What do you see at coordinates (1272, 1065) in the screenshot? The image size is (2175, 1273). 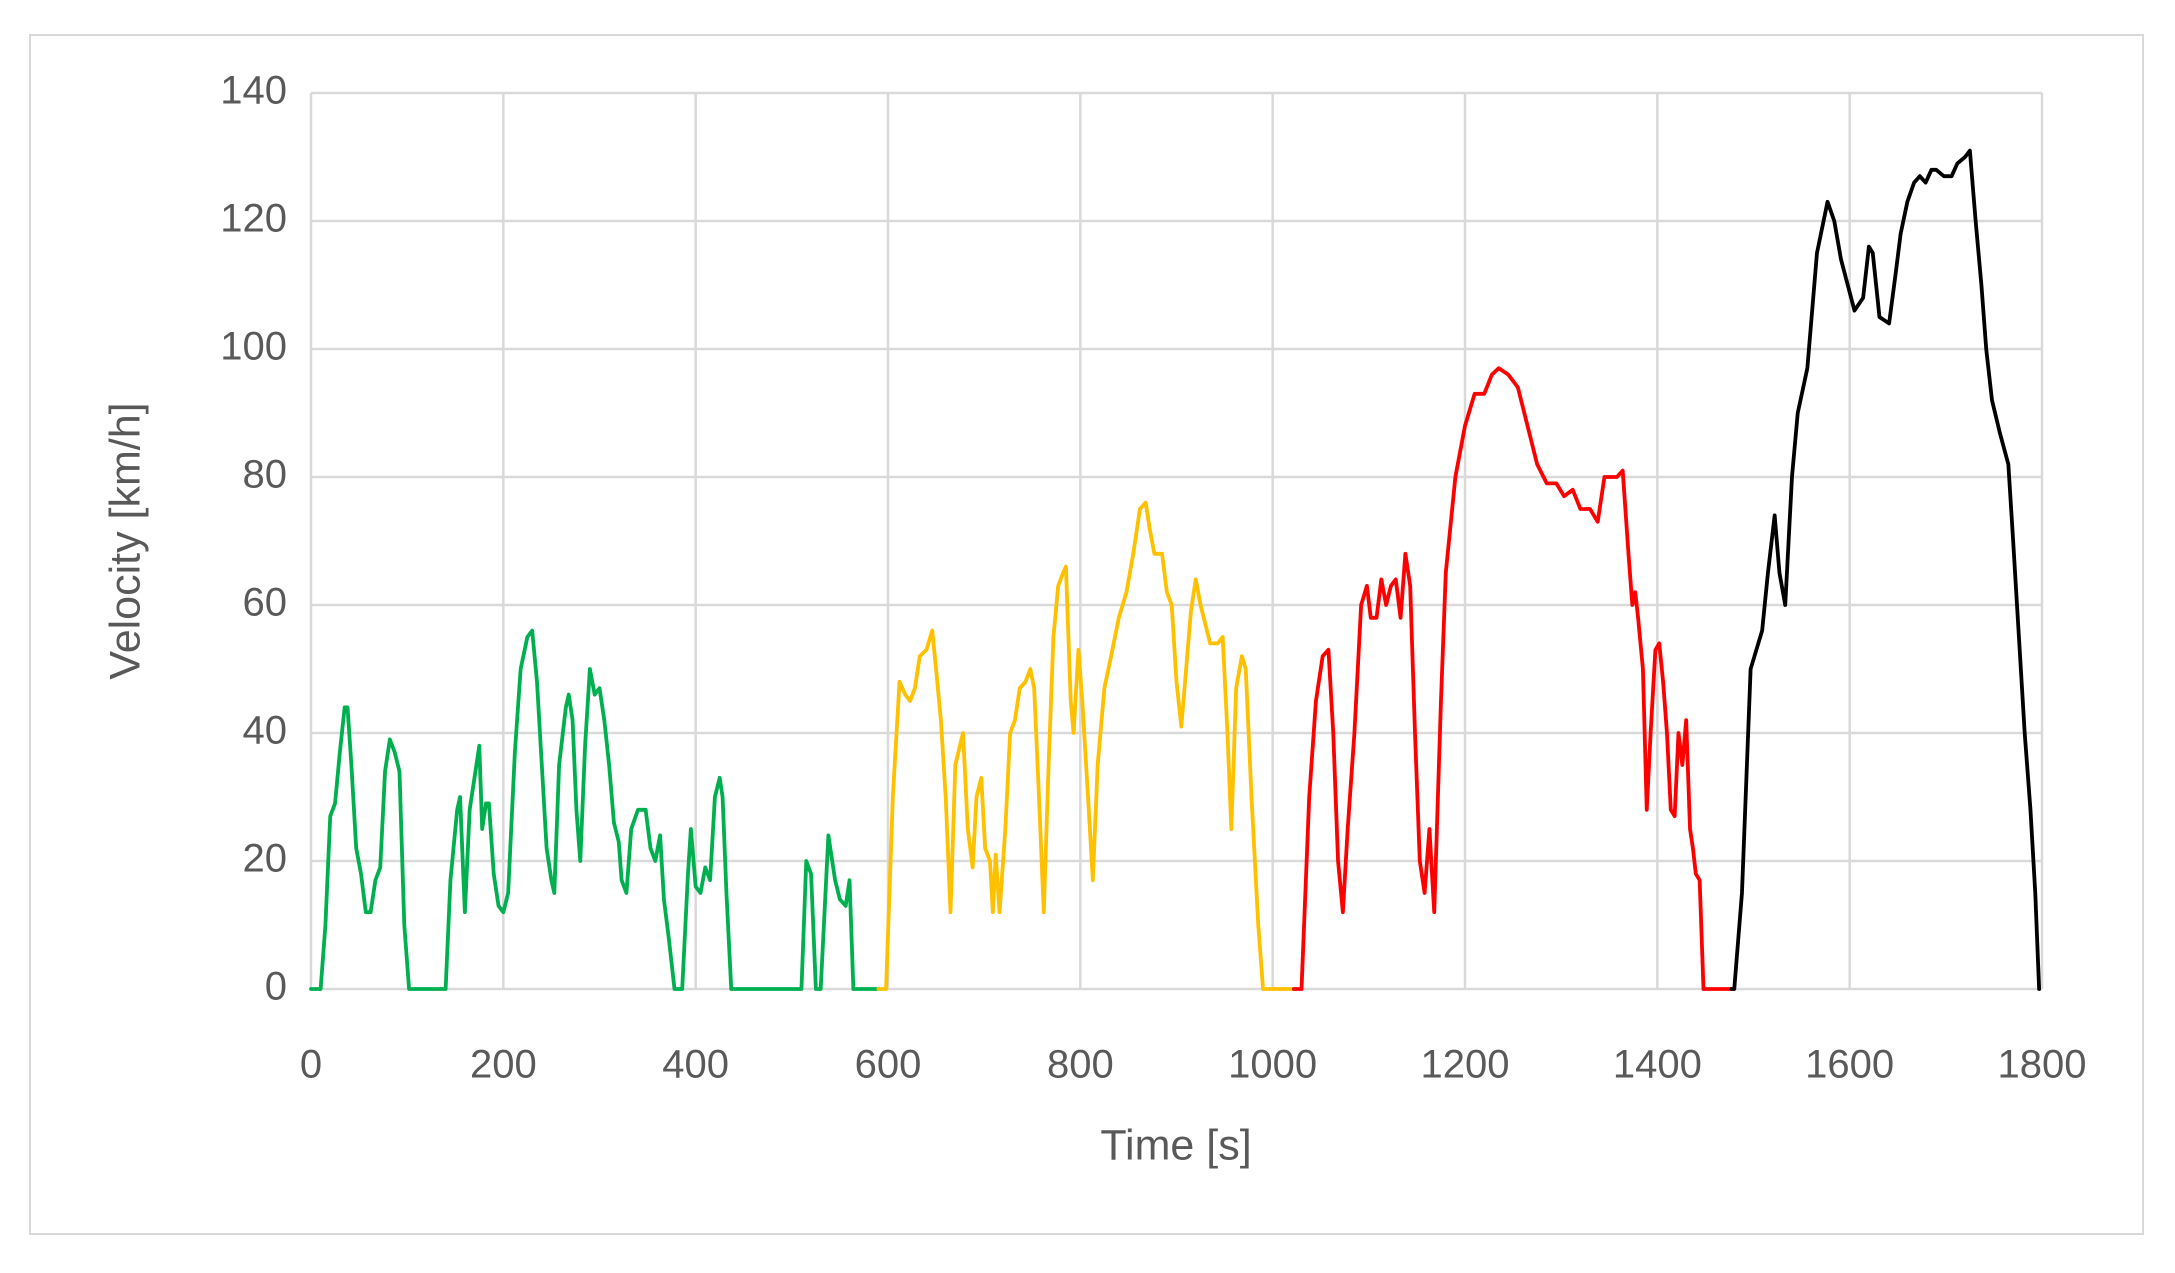 I see `x-tick-label: 1000` at bounding box center [1272, 1065].